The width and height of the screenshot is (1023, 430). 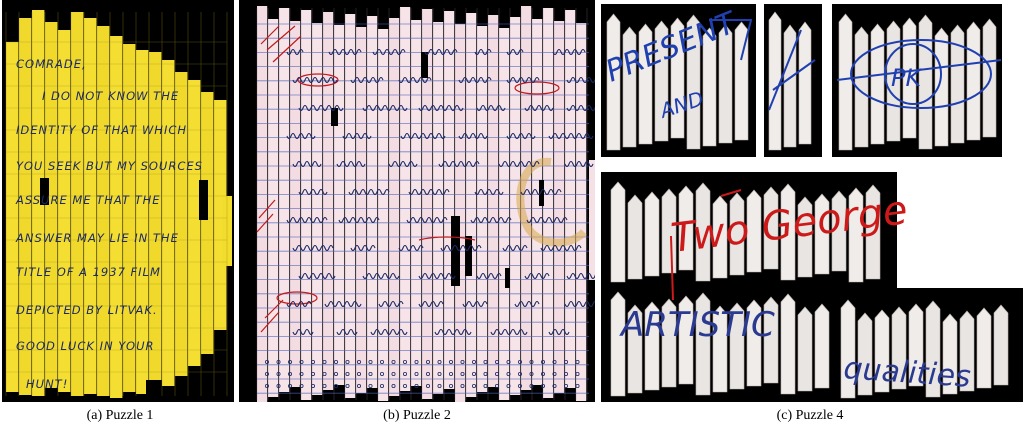 What do you see at coordinates (85, 346) in the screenshot?
I see `puzzle1-line: GOOD LUCK IN YOUR` at bounding box center [85, 346].